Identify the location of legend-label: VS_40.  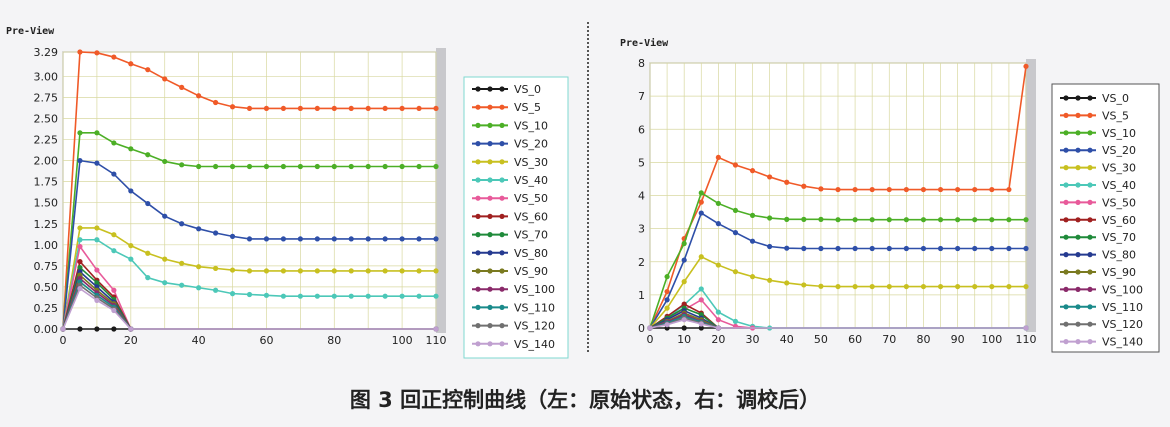
(1119, 185).